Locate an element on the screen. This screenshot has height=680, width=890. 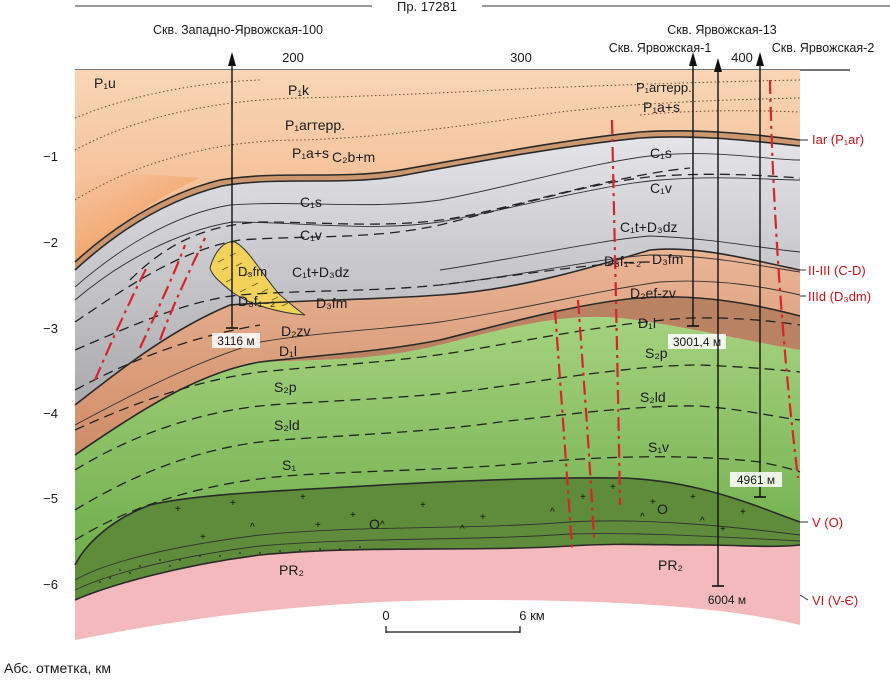
scale-end: 6 км is located at coordinates (532, 615).